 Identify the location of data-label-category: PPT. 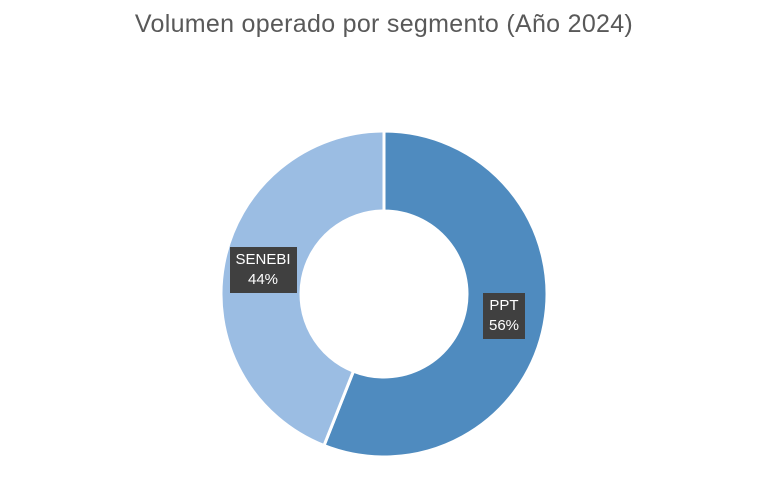
(504, 305).